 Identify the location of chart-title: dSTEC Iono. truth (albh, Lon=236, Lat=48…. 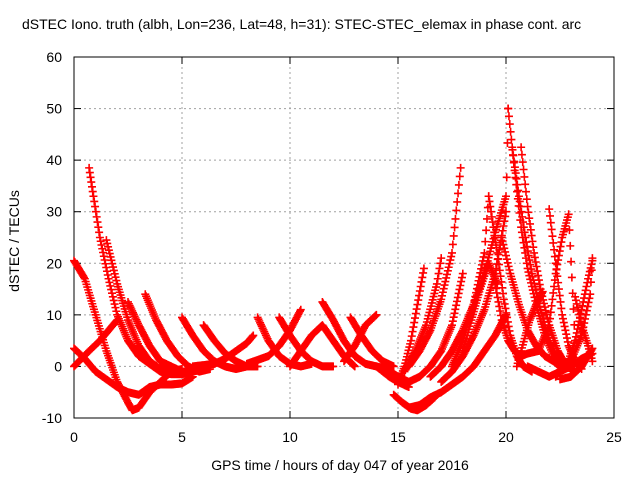
(301, 24).